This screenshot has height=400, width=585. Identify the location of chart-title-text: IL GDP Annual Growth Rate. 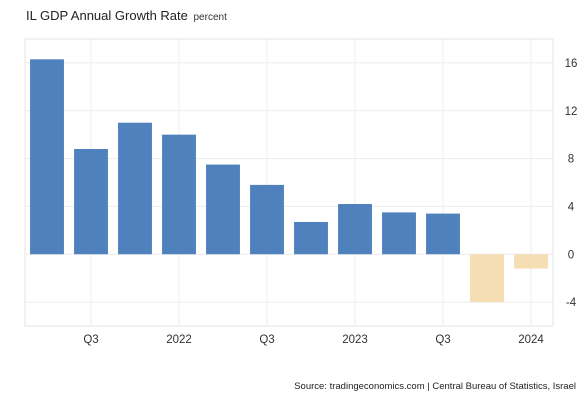
(107, 15).